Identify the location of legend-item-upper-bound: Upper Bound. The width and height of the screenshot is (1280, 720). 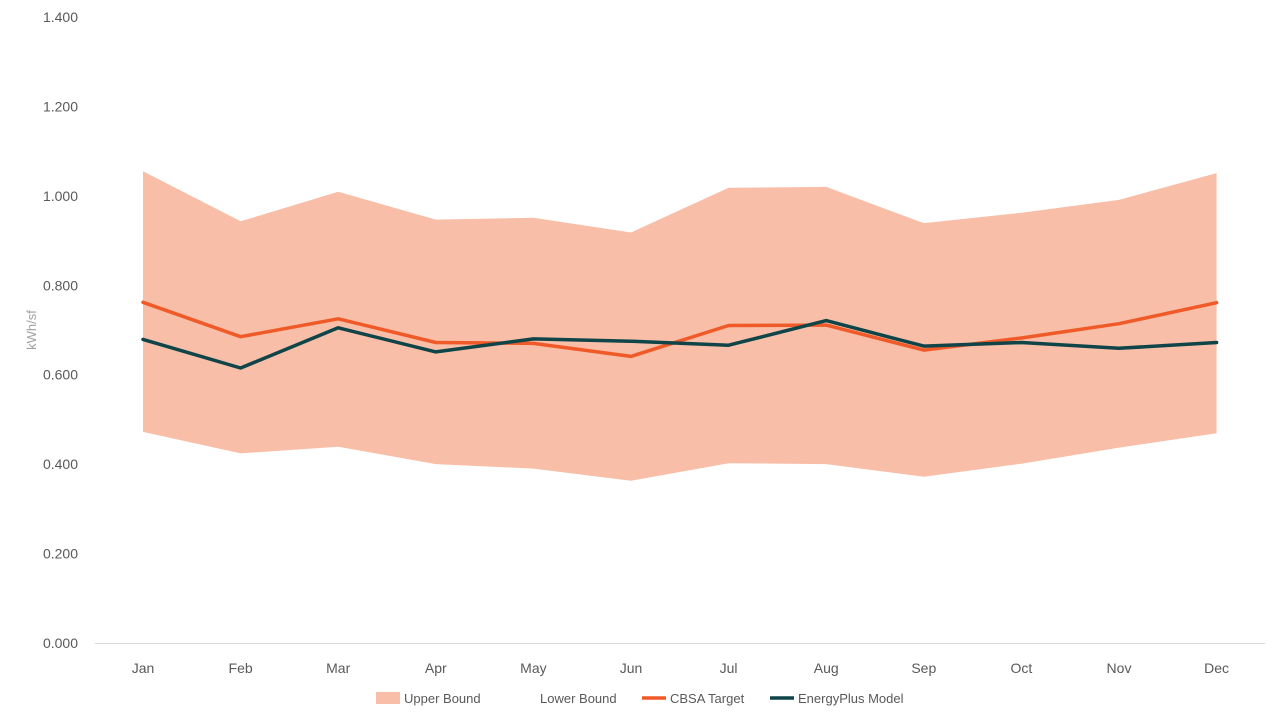
(428, 698).